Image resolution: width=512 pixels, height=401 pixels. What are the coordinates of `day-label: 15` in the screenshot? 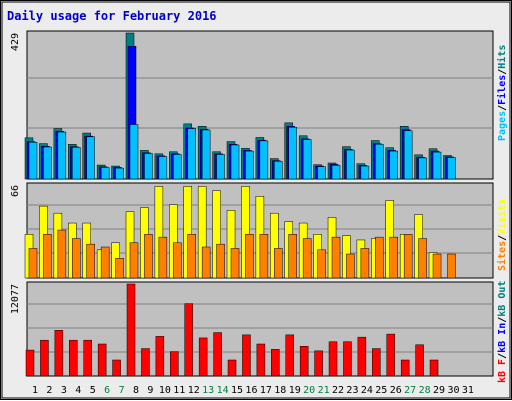 It's located at (237, 390).